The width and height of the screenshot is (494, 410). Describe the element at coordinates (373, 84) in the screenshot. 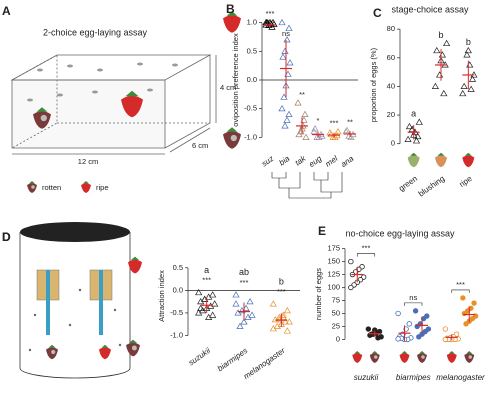

I see `y-axis-label: proportion of eggs (%)` at that location.